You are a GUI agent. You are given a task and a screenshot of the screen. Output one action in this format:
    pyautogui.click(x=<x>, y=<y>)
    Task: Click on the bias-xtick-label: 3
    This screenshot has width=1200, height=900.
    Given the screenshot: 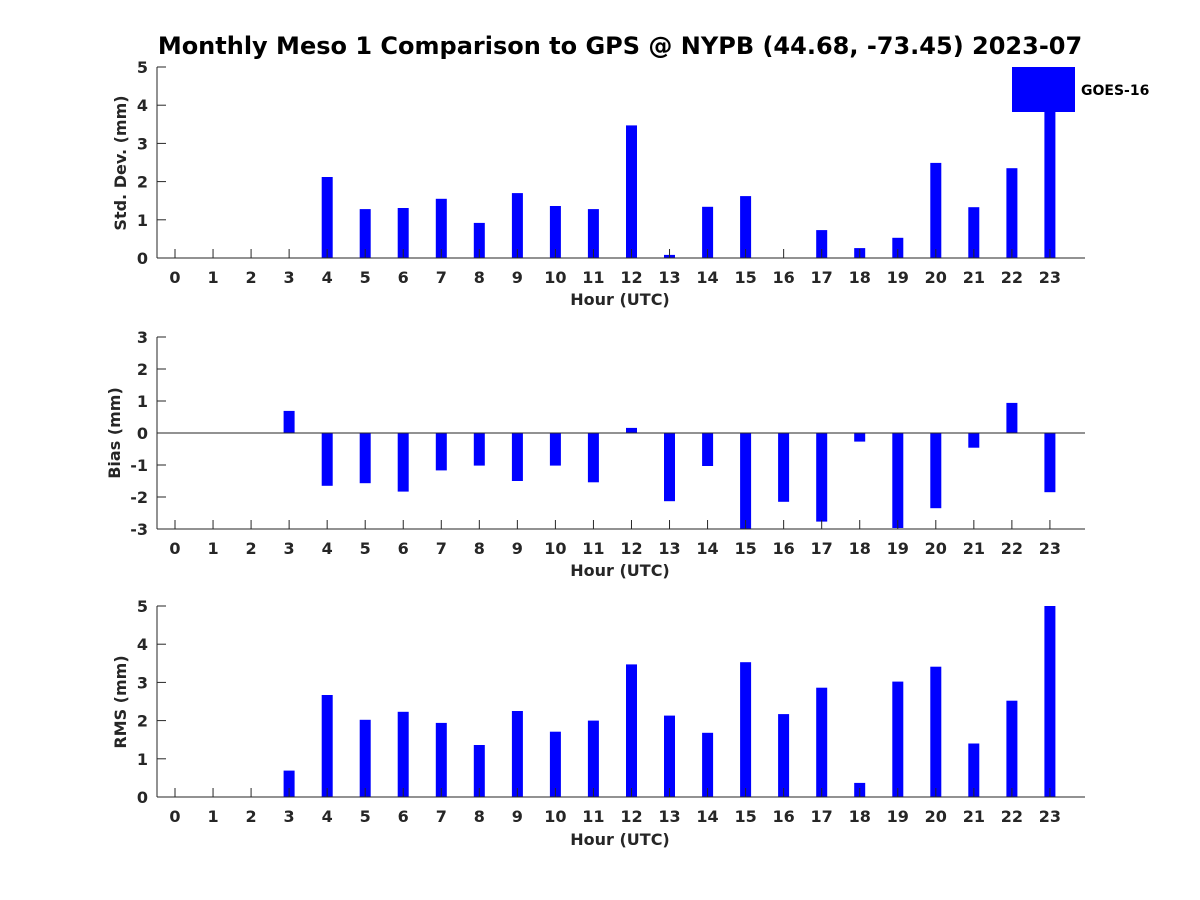 What is the action you would take?
    pyautogui.click(x=289, y=548)
    